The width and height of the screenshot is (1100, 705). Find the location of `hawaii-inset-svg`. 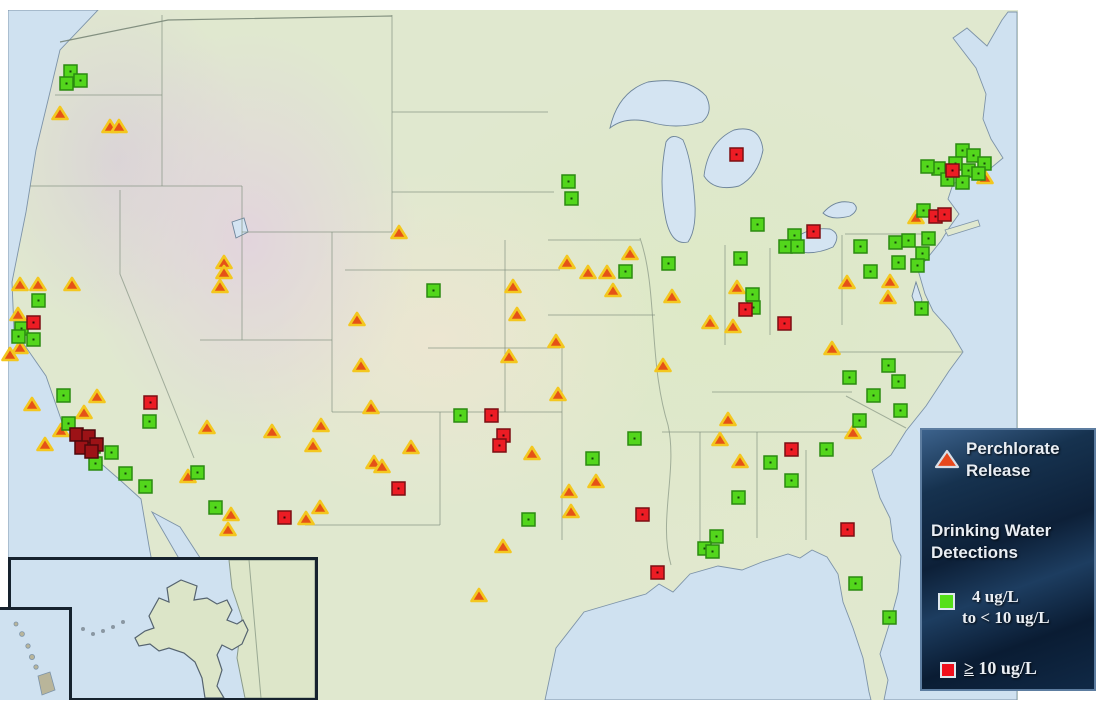

hawaii-inset-svg is located at coordinates (34, 658).